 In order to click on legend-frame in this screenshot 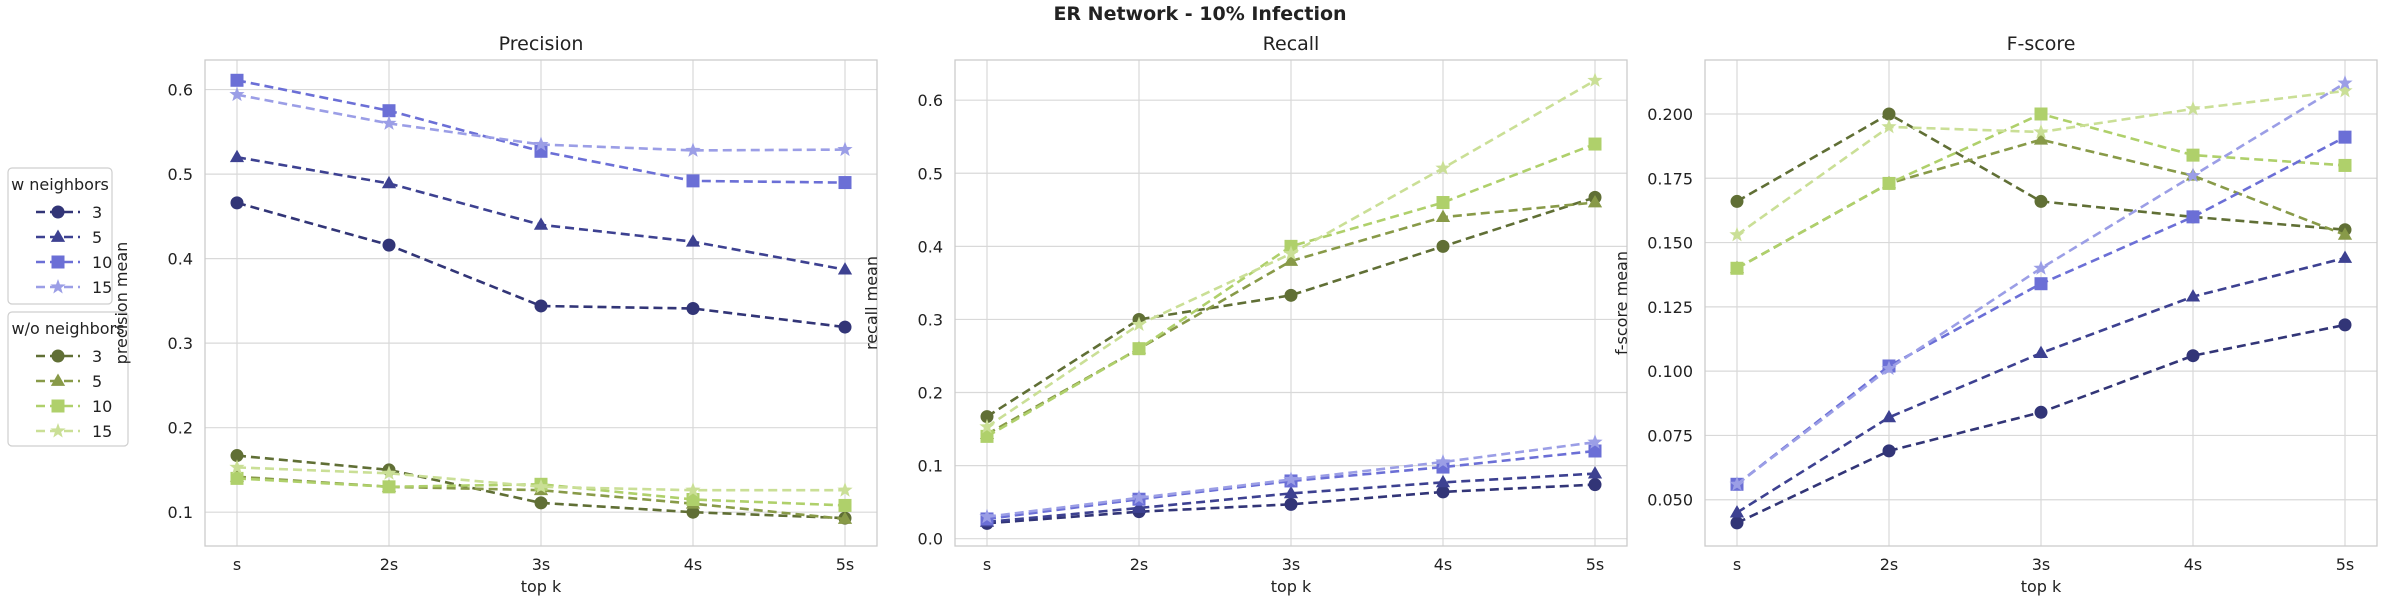, I will do `click(68, 379)`.